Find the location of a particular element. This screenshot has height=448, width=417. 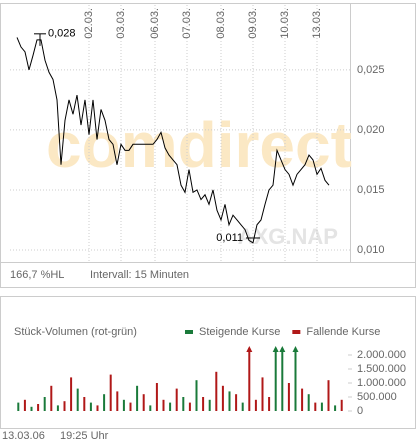

time: 19:25 Uhr is located at coordinates (84, 436).